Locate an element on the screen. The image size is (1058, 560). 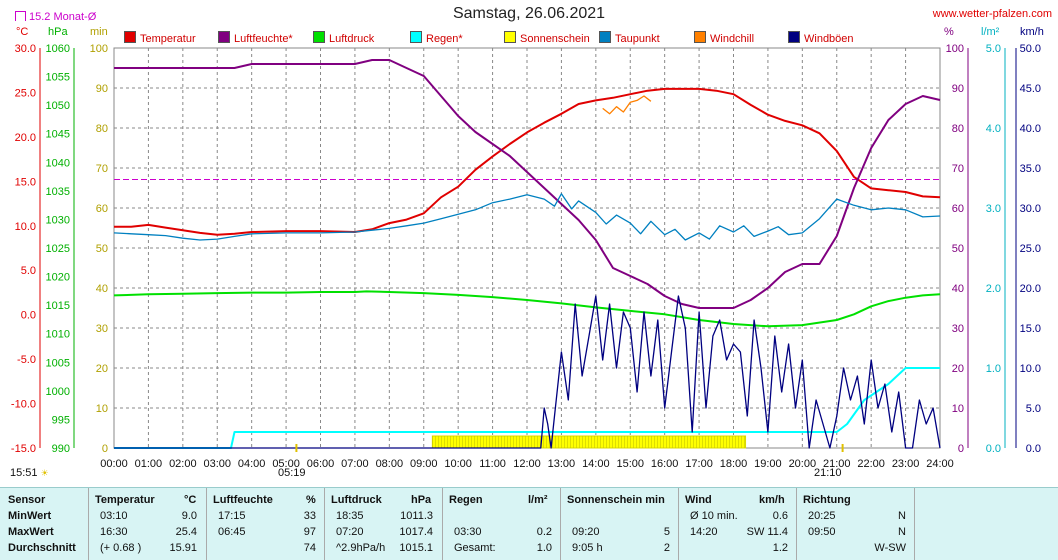
table-cell: 14:20 is located at coordinates (704, 532).